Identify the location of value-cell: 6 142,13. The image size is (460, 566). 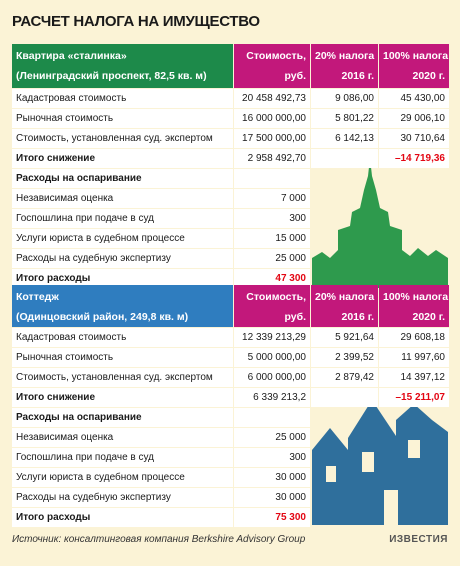
(344, 138).